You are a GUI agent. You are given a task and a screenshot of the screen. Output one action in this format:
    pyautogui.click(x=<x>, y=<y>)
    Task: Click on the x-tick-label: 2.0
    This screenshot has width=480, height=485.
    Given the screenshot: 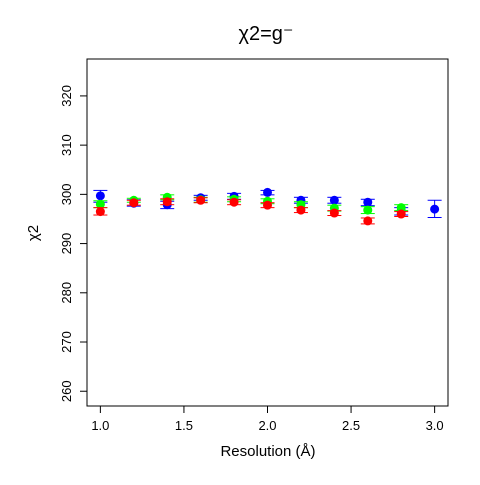 What is the action you would take?
    pyautogui.click(x=267, y=425)
    